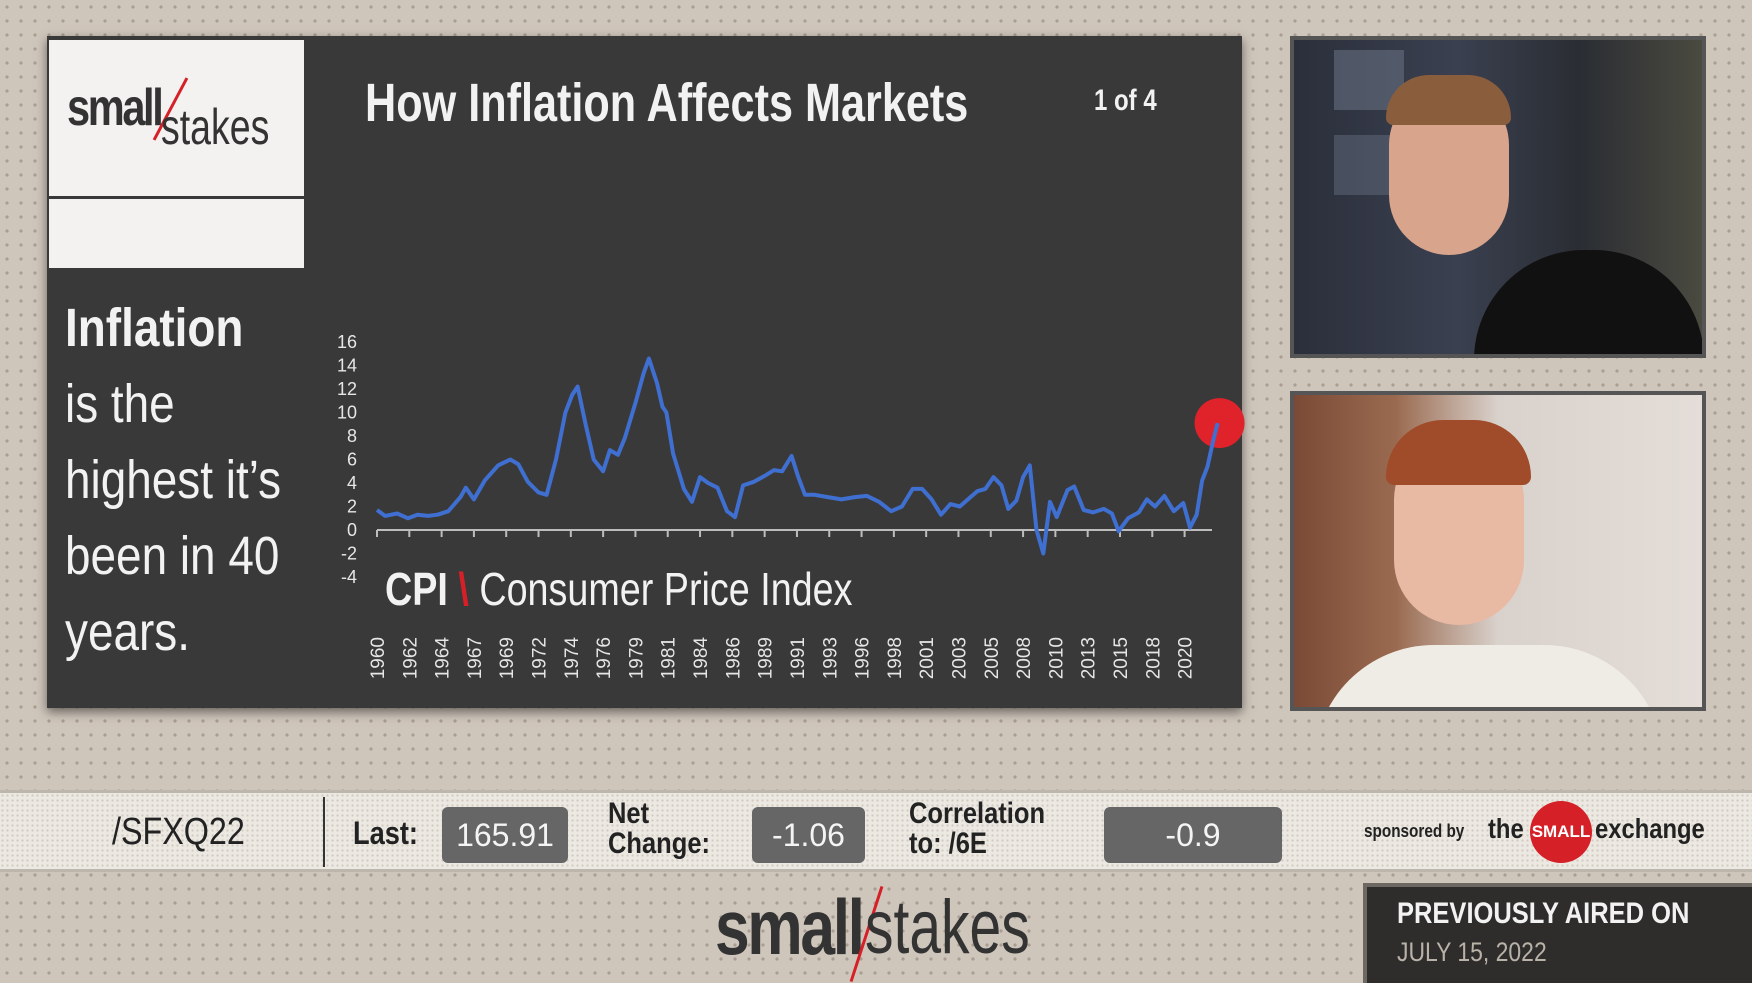 The image size is (1752, 983). Describe the element at coordinates (667, 103) in the screenshot. I see `slide-title: How Inflation Affects Markets` at that location.